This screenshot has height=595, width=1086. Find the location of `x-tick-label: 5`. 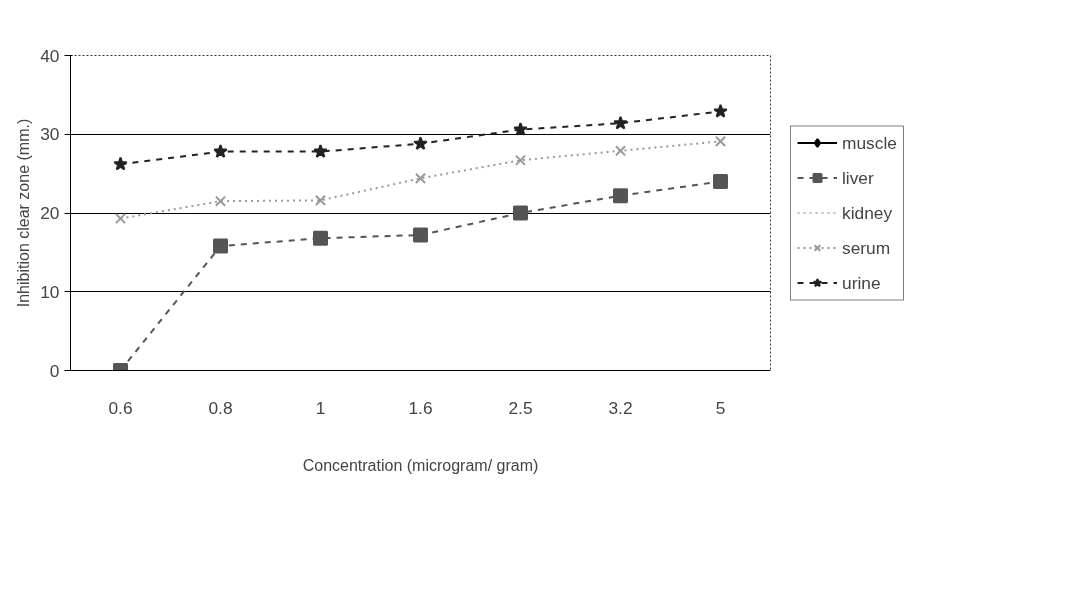

x-tick-label: 5 is located at coordinates (720, 407).